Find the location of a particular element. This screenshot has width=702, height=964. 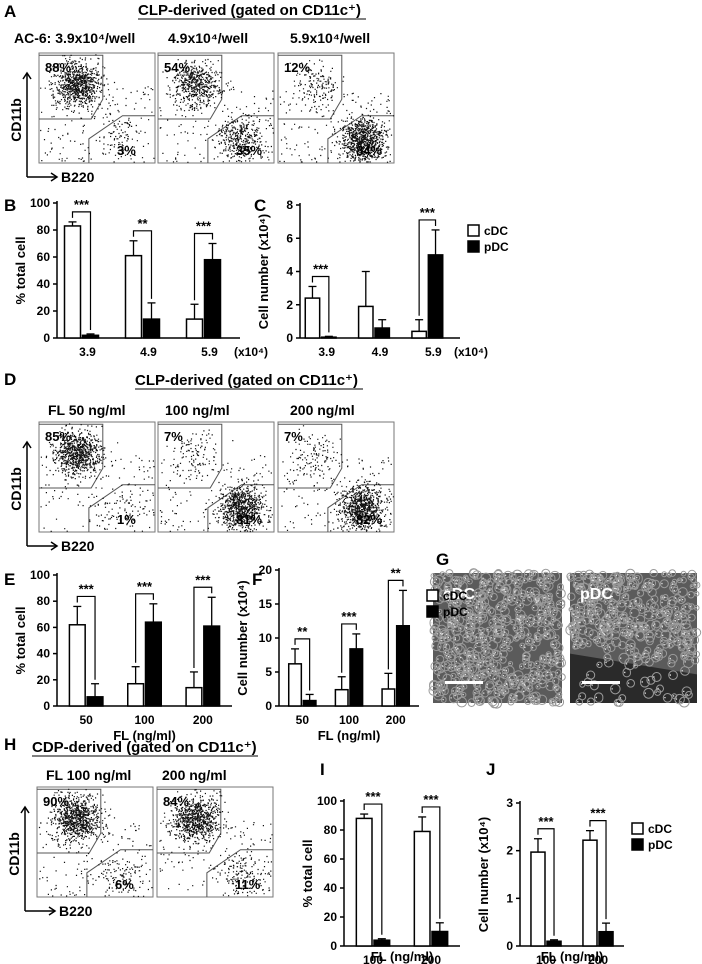

condition-label: 5.9x10⁴/well is located at coordinates (330, 38).